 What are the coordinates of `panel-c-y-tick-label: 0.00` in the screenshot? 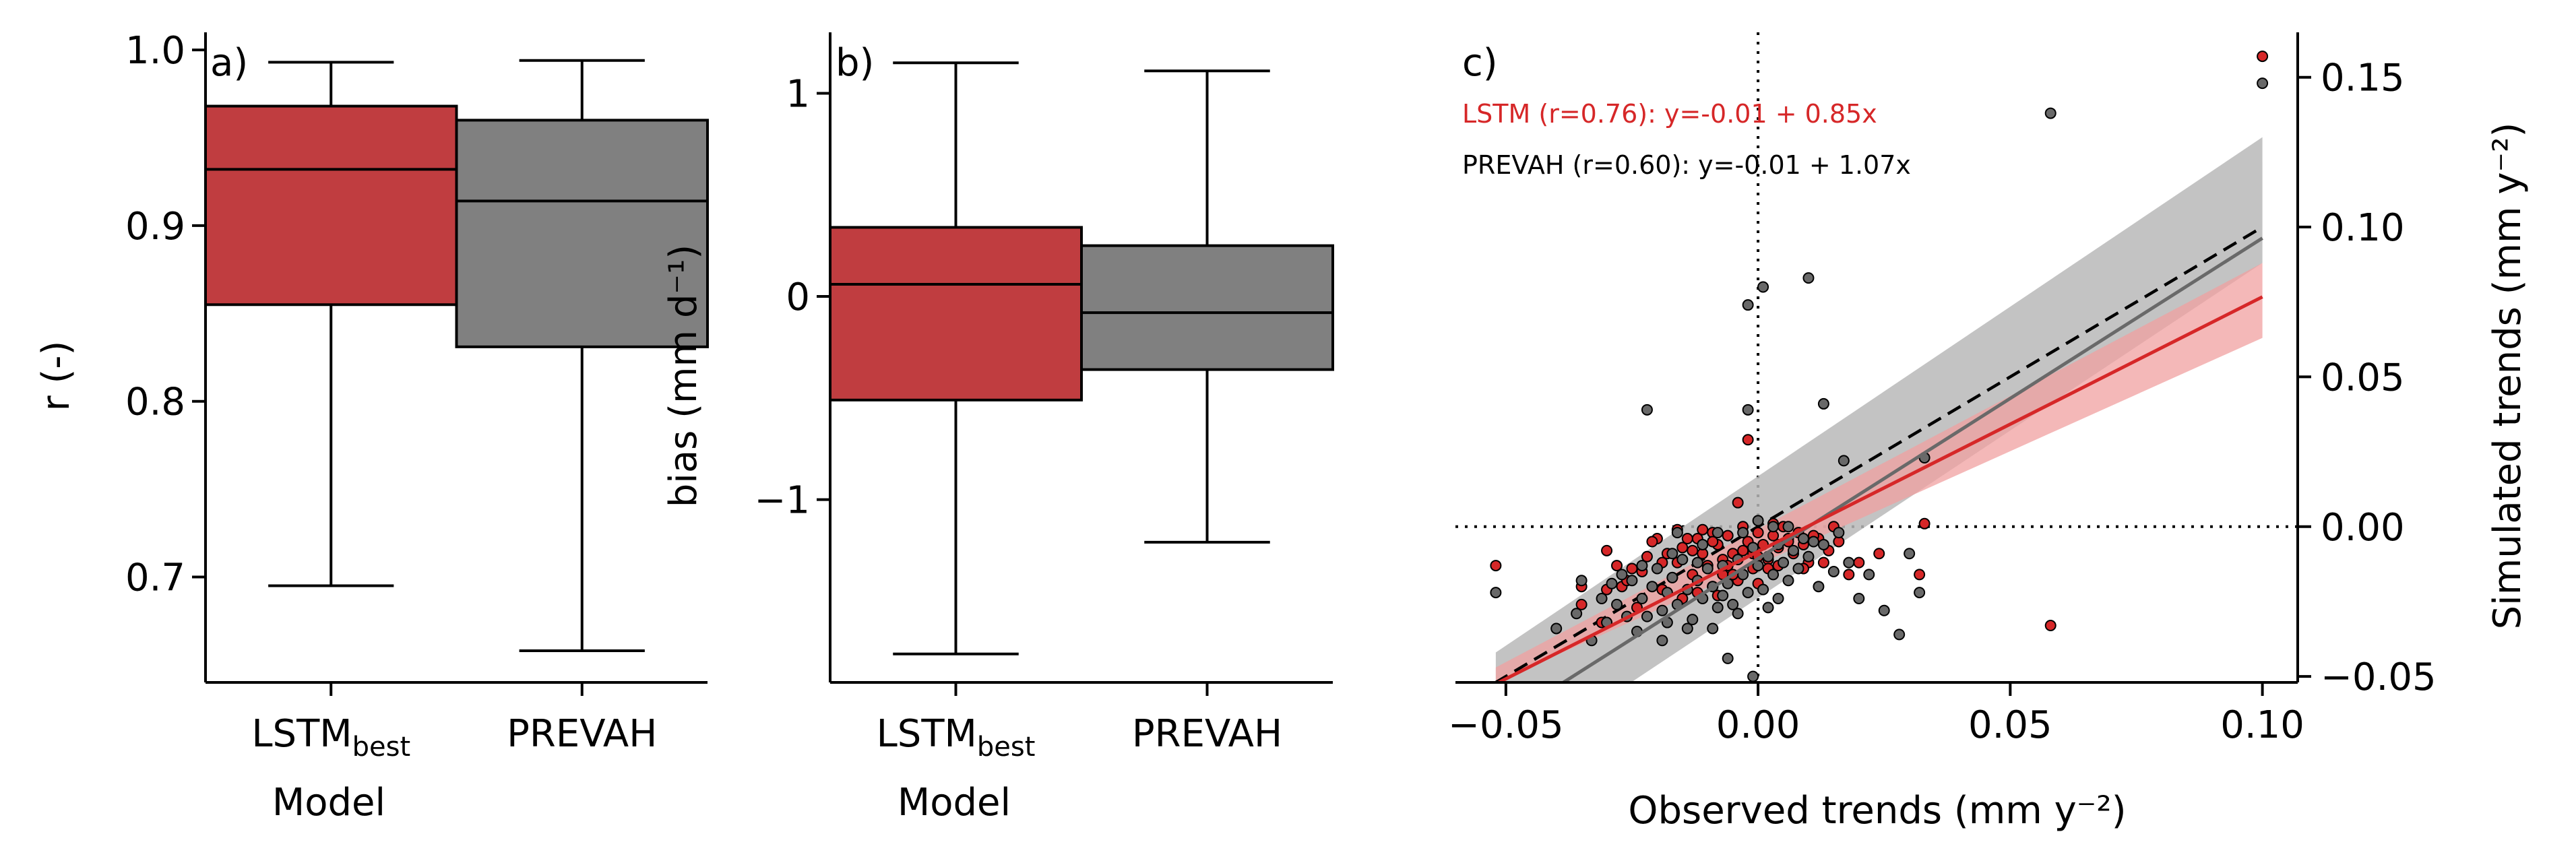 It's located at (2363, 528).